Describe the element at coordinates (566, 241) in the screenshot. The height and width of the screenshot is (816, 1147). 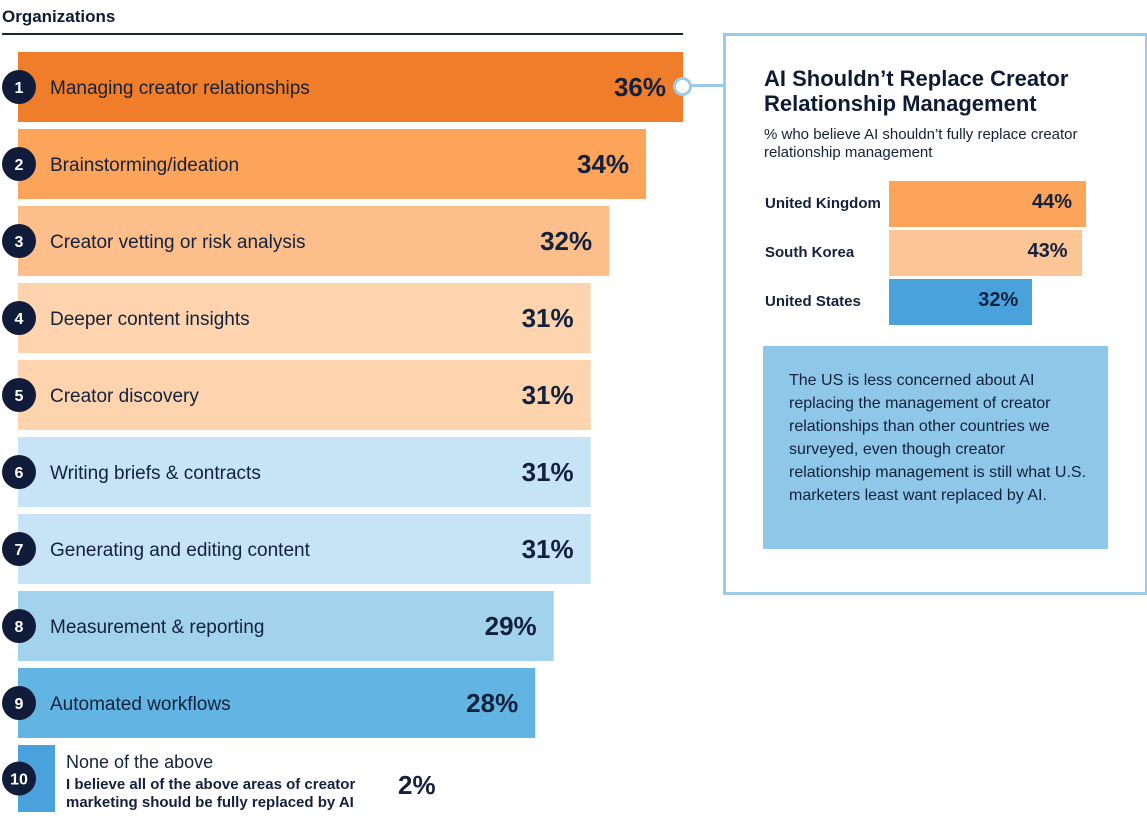
I see `bar-value-label: 32%` at that location.